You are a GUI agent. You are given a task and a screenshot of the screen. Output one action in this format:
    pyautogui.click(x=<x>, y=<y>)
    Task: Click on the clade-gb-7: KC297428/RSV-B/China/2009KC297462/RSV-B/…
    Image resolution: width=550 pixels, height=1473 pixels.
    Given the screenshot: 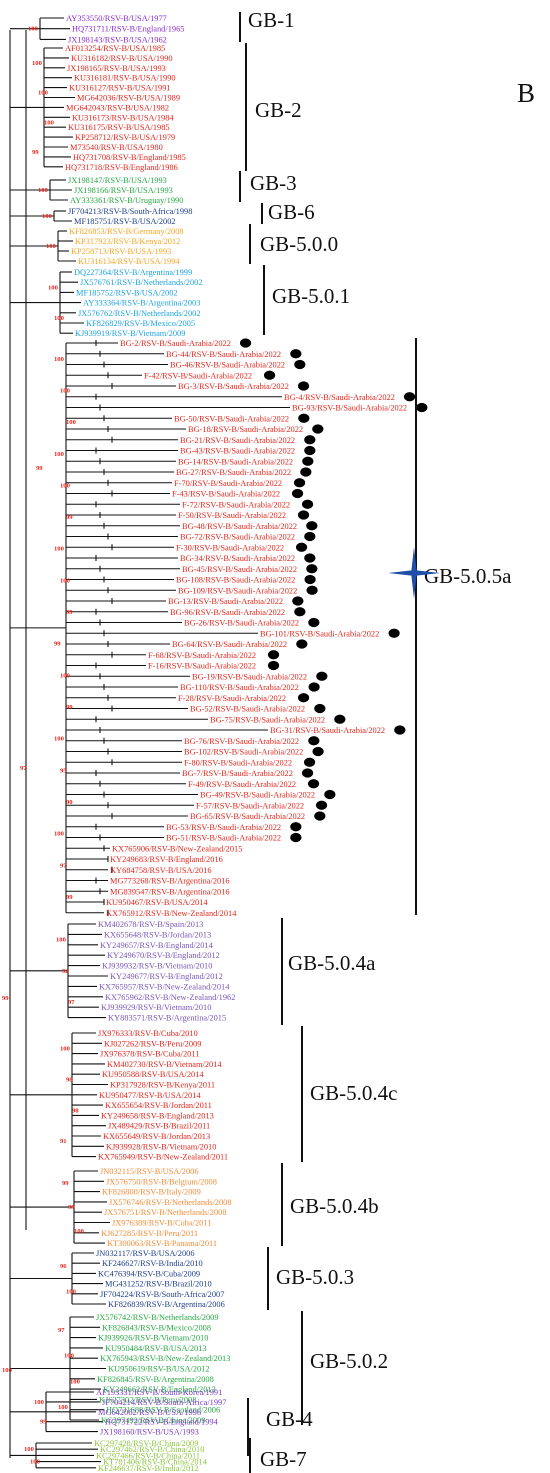 What is the action you would take?
    pyautogui.click(x=151, y=1456)
    